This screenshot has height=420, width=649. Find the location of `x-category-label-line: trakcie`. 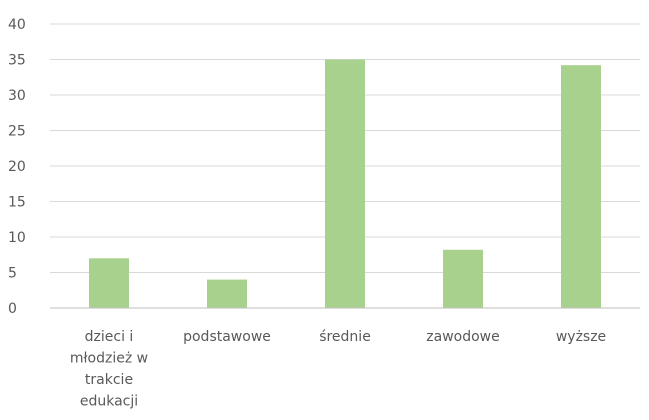

x-category-label-line: trakcie is located at coordinates (109, 380).